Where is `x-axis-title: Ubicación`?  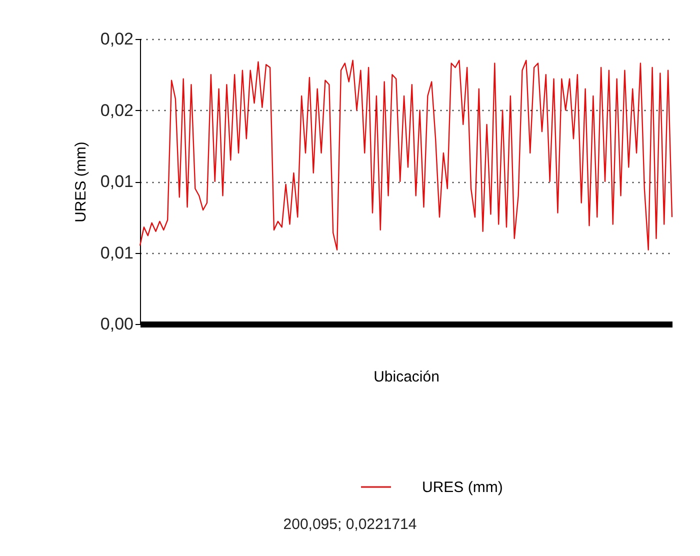 x-axis-title: Ubicación is located at coordinates (407, 377).